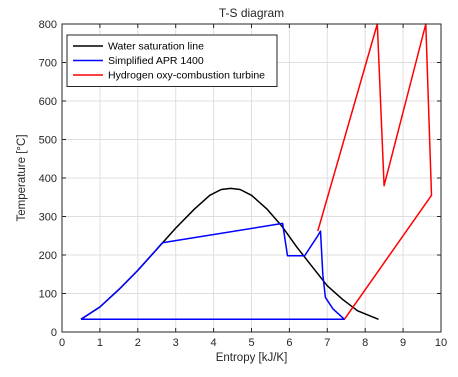 This screenshot has width=458, height=377. What do you see at coordinates (365, 343) in the screenshot?
I see `x-tick-label: 8` at bounding box center [365, 343].